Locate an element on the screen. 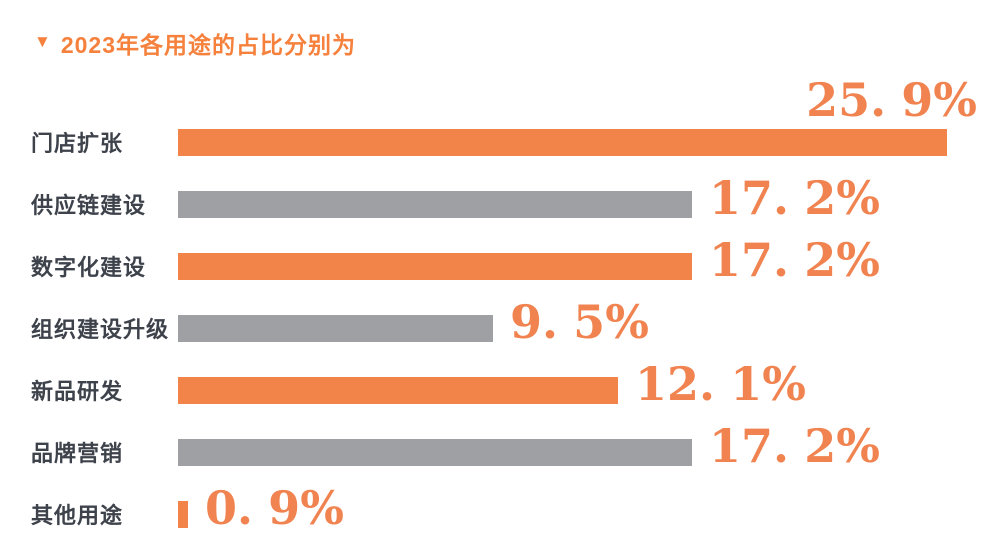 This screenshot has width=1000, height=558. category-label: 供应链建设 is located at coordinates (89, 205).